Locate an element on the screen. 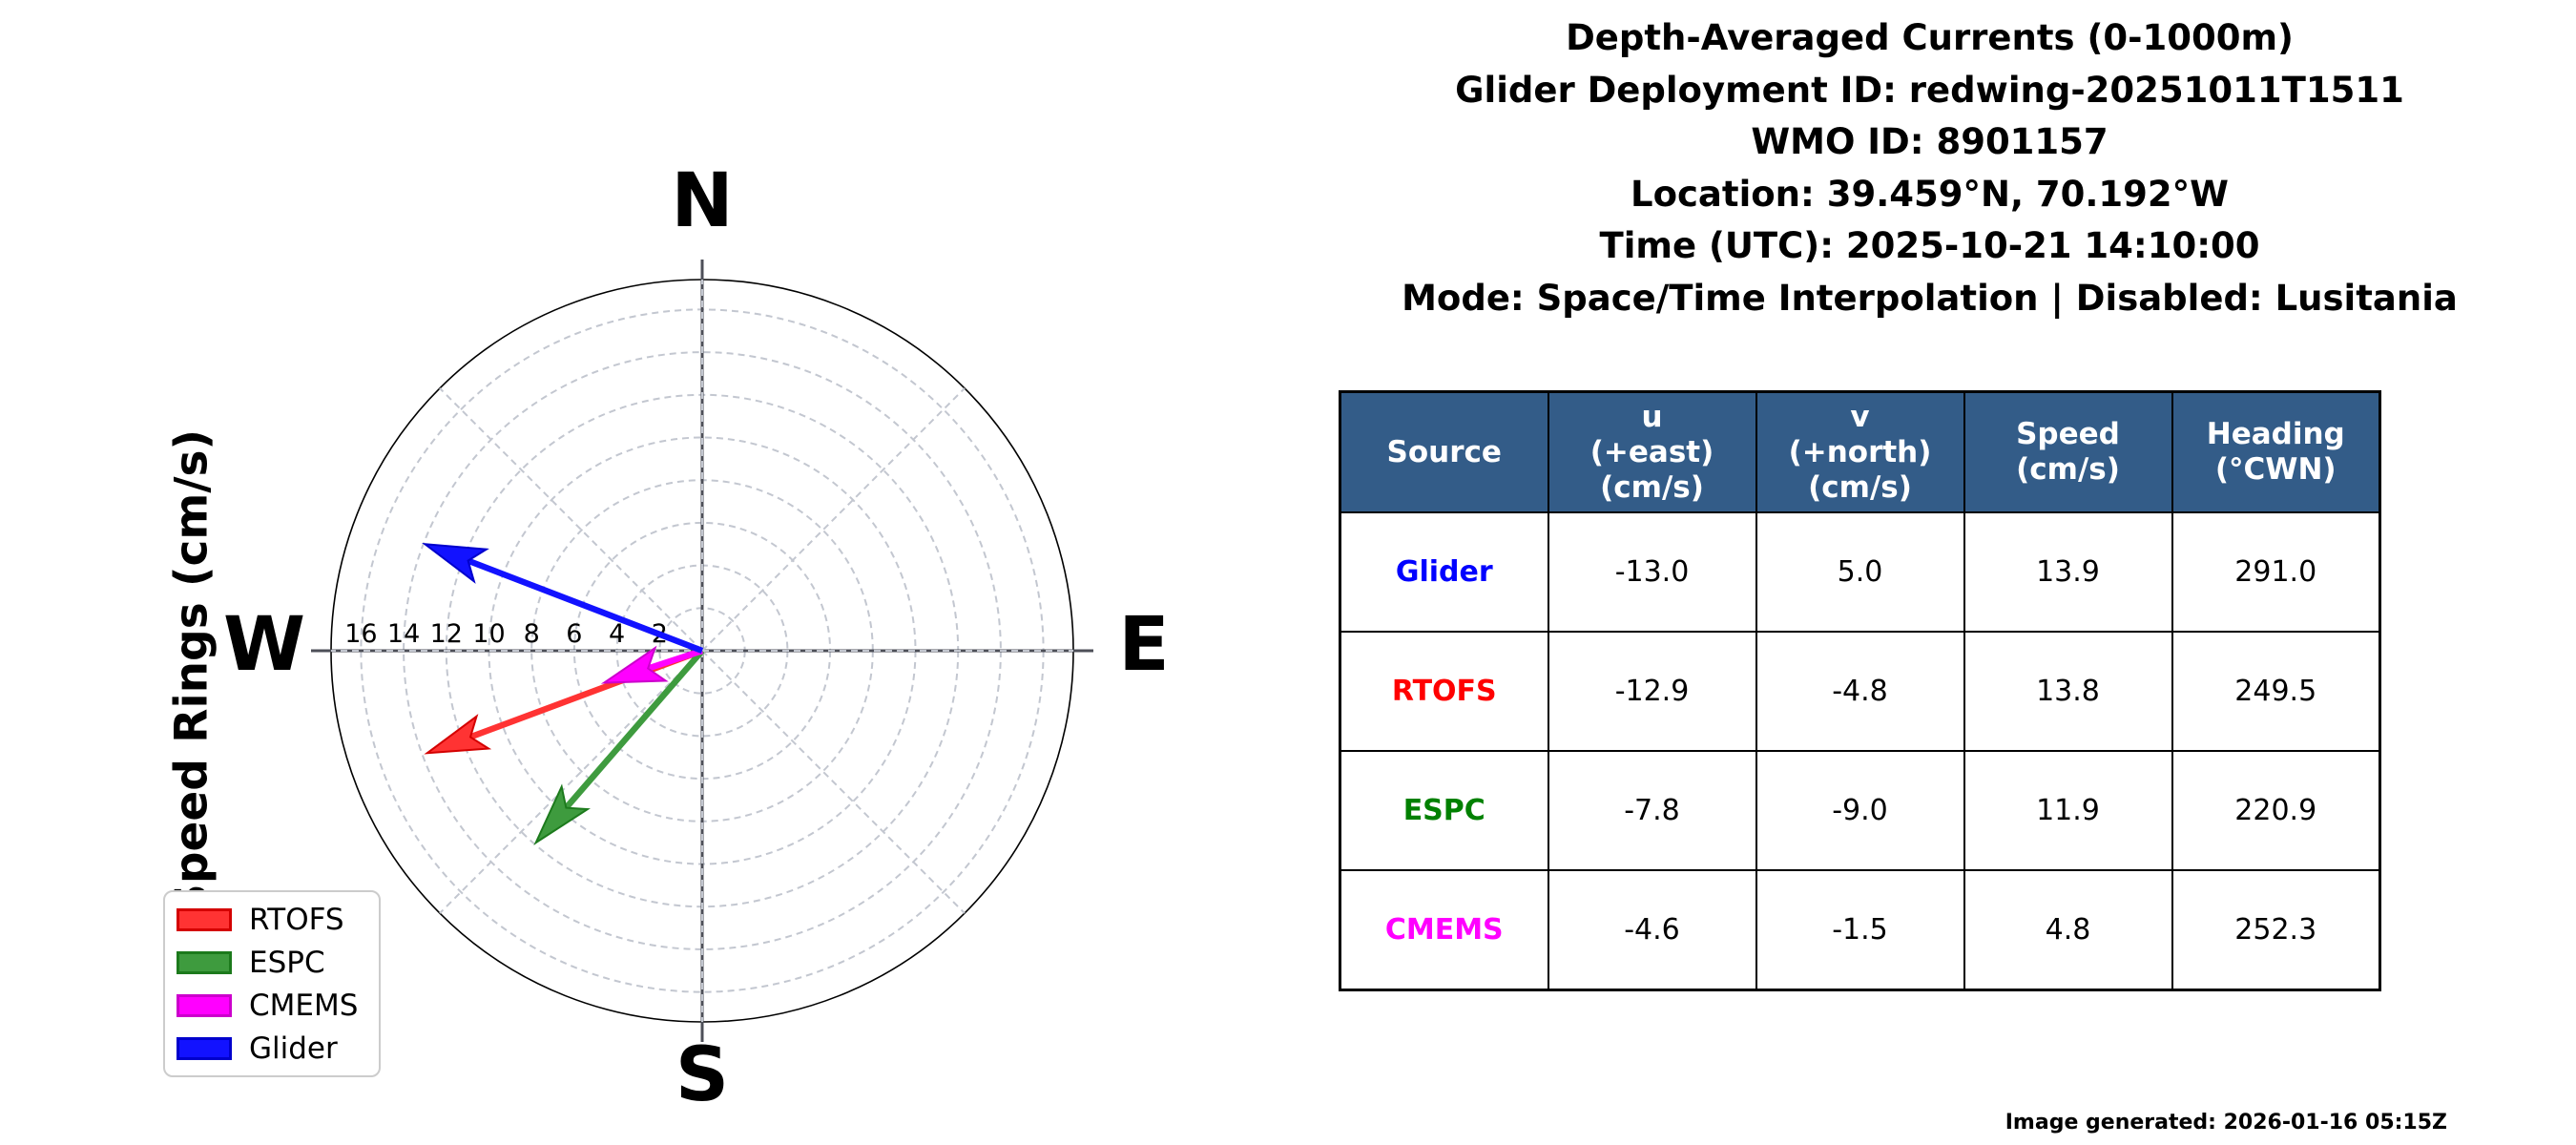  table-row: RTOFS -12.9 -4.8 13.8 249.5 is located at coordinates (1860, 691).